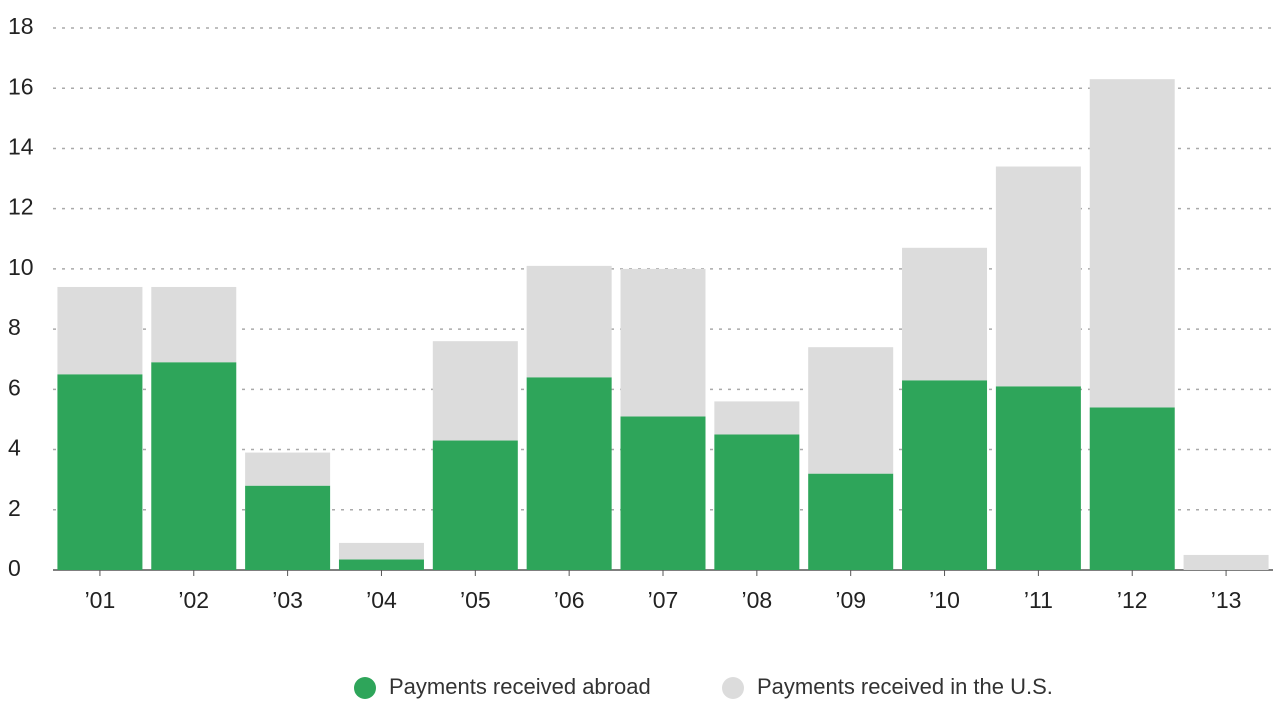  I want to click on x-tick-label: ’03, so click(287, 600).